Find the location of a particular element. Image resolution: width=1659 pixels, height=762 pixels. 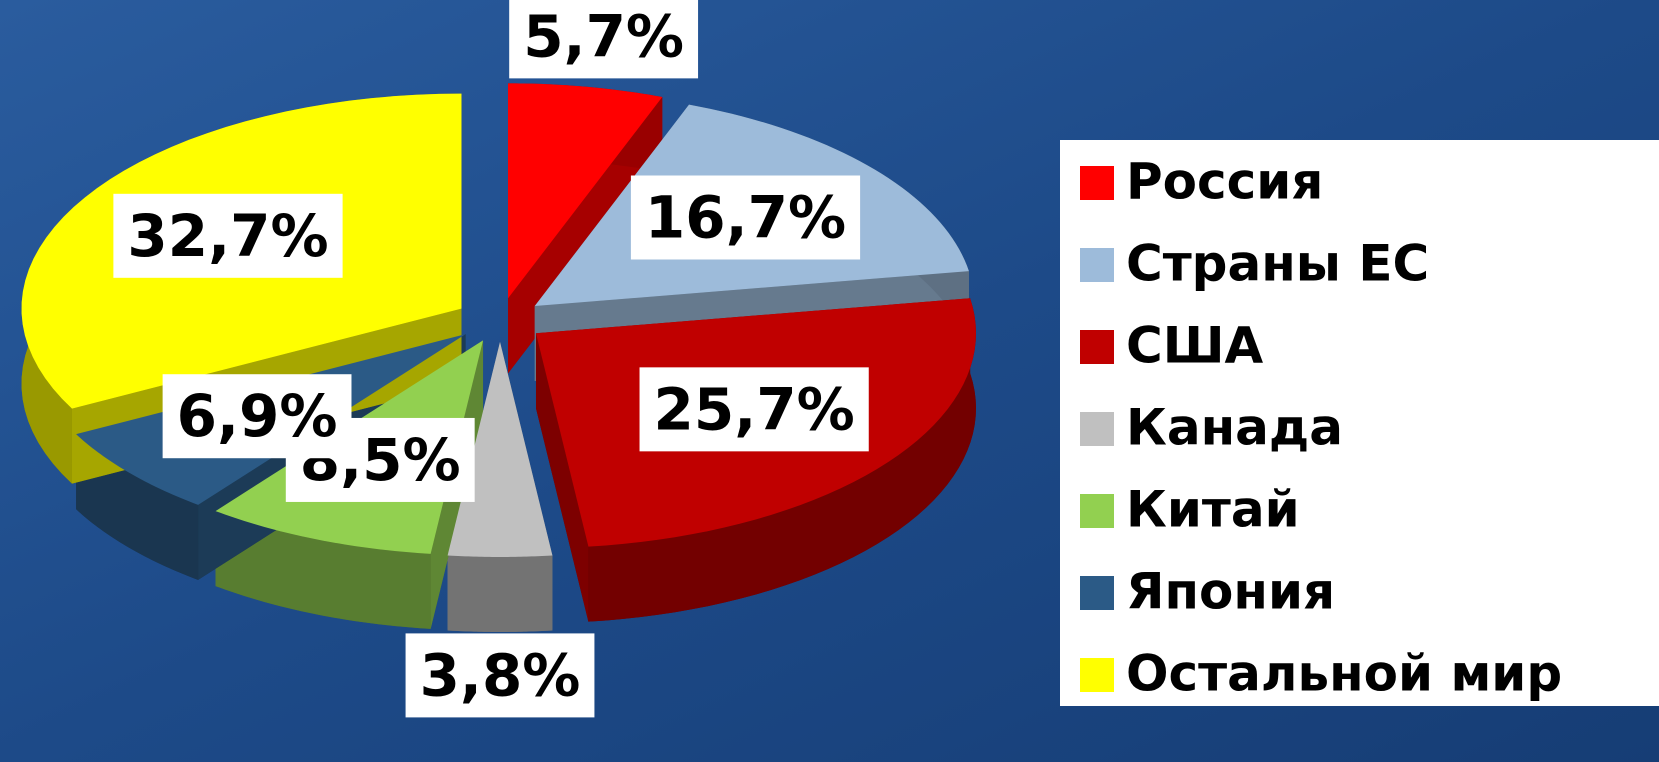

legend-label: Китай is located at coordinates (1213, 510).